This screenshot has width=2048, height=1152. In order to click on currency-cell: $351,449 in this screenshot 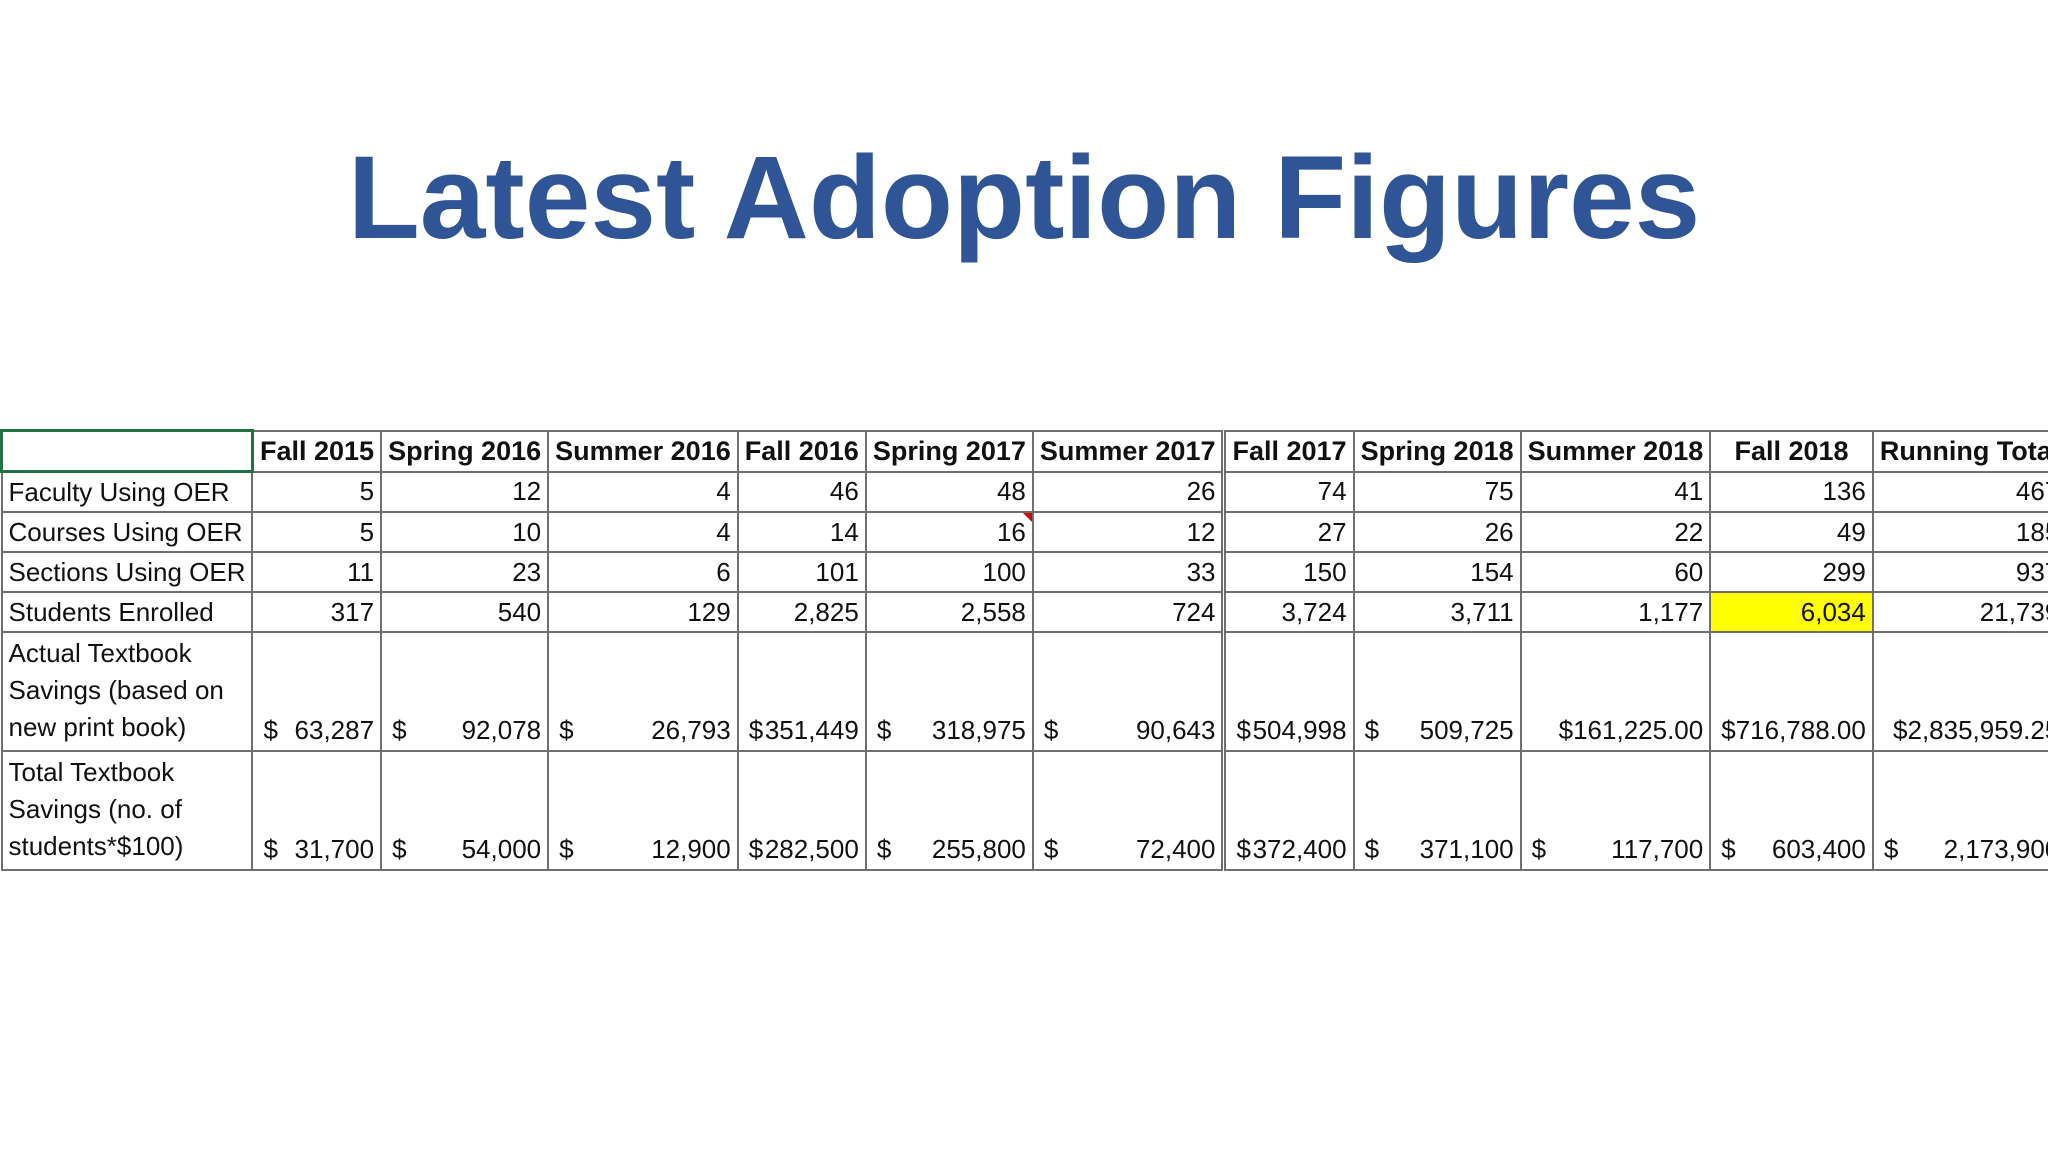, I will do `click(801, 691)`.